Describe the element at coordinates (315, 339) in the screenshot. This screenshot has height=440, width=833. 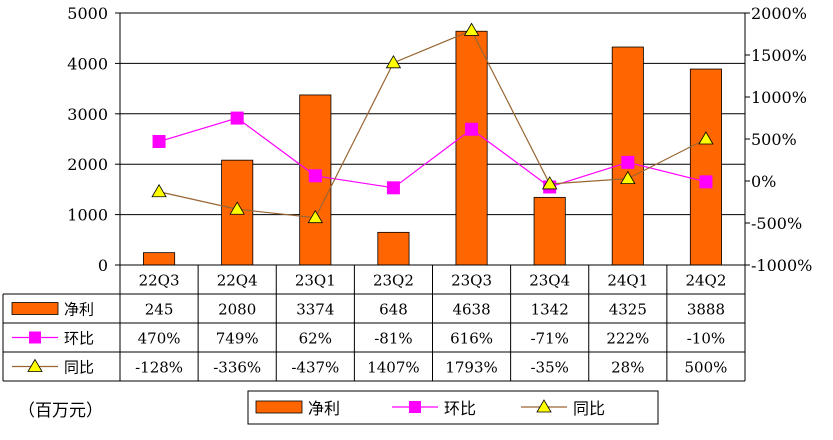
I see `cell-value: 62%` at that location.